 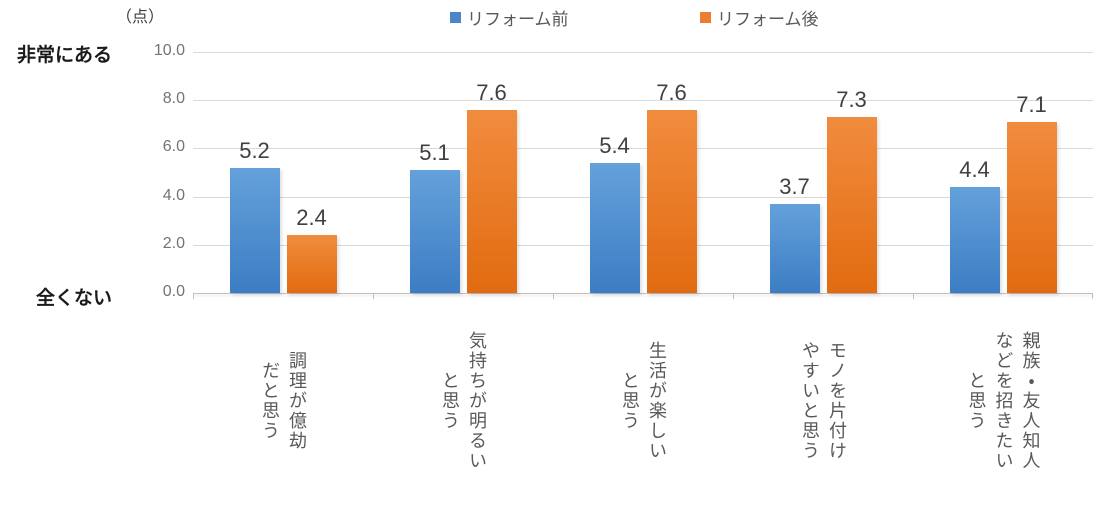 What do you see at coordinates (768, 19) in the screenshot?
I see `legend-label-after: リフォーム後` at bounding box center [768, 19].